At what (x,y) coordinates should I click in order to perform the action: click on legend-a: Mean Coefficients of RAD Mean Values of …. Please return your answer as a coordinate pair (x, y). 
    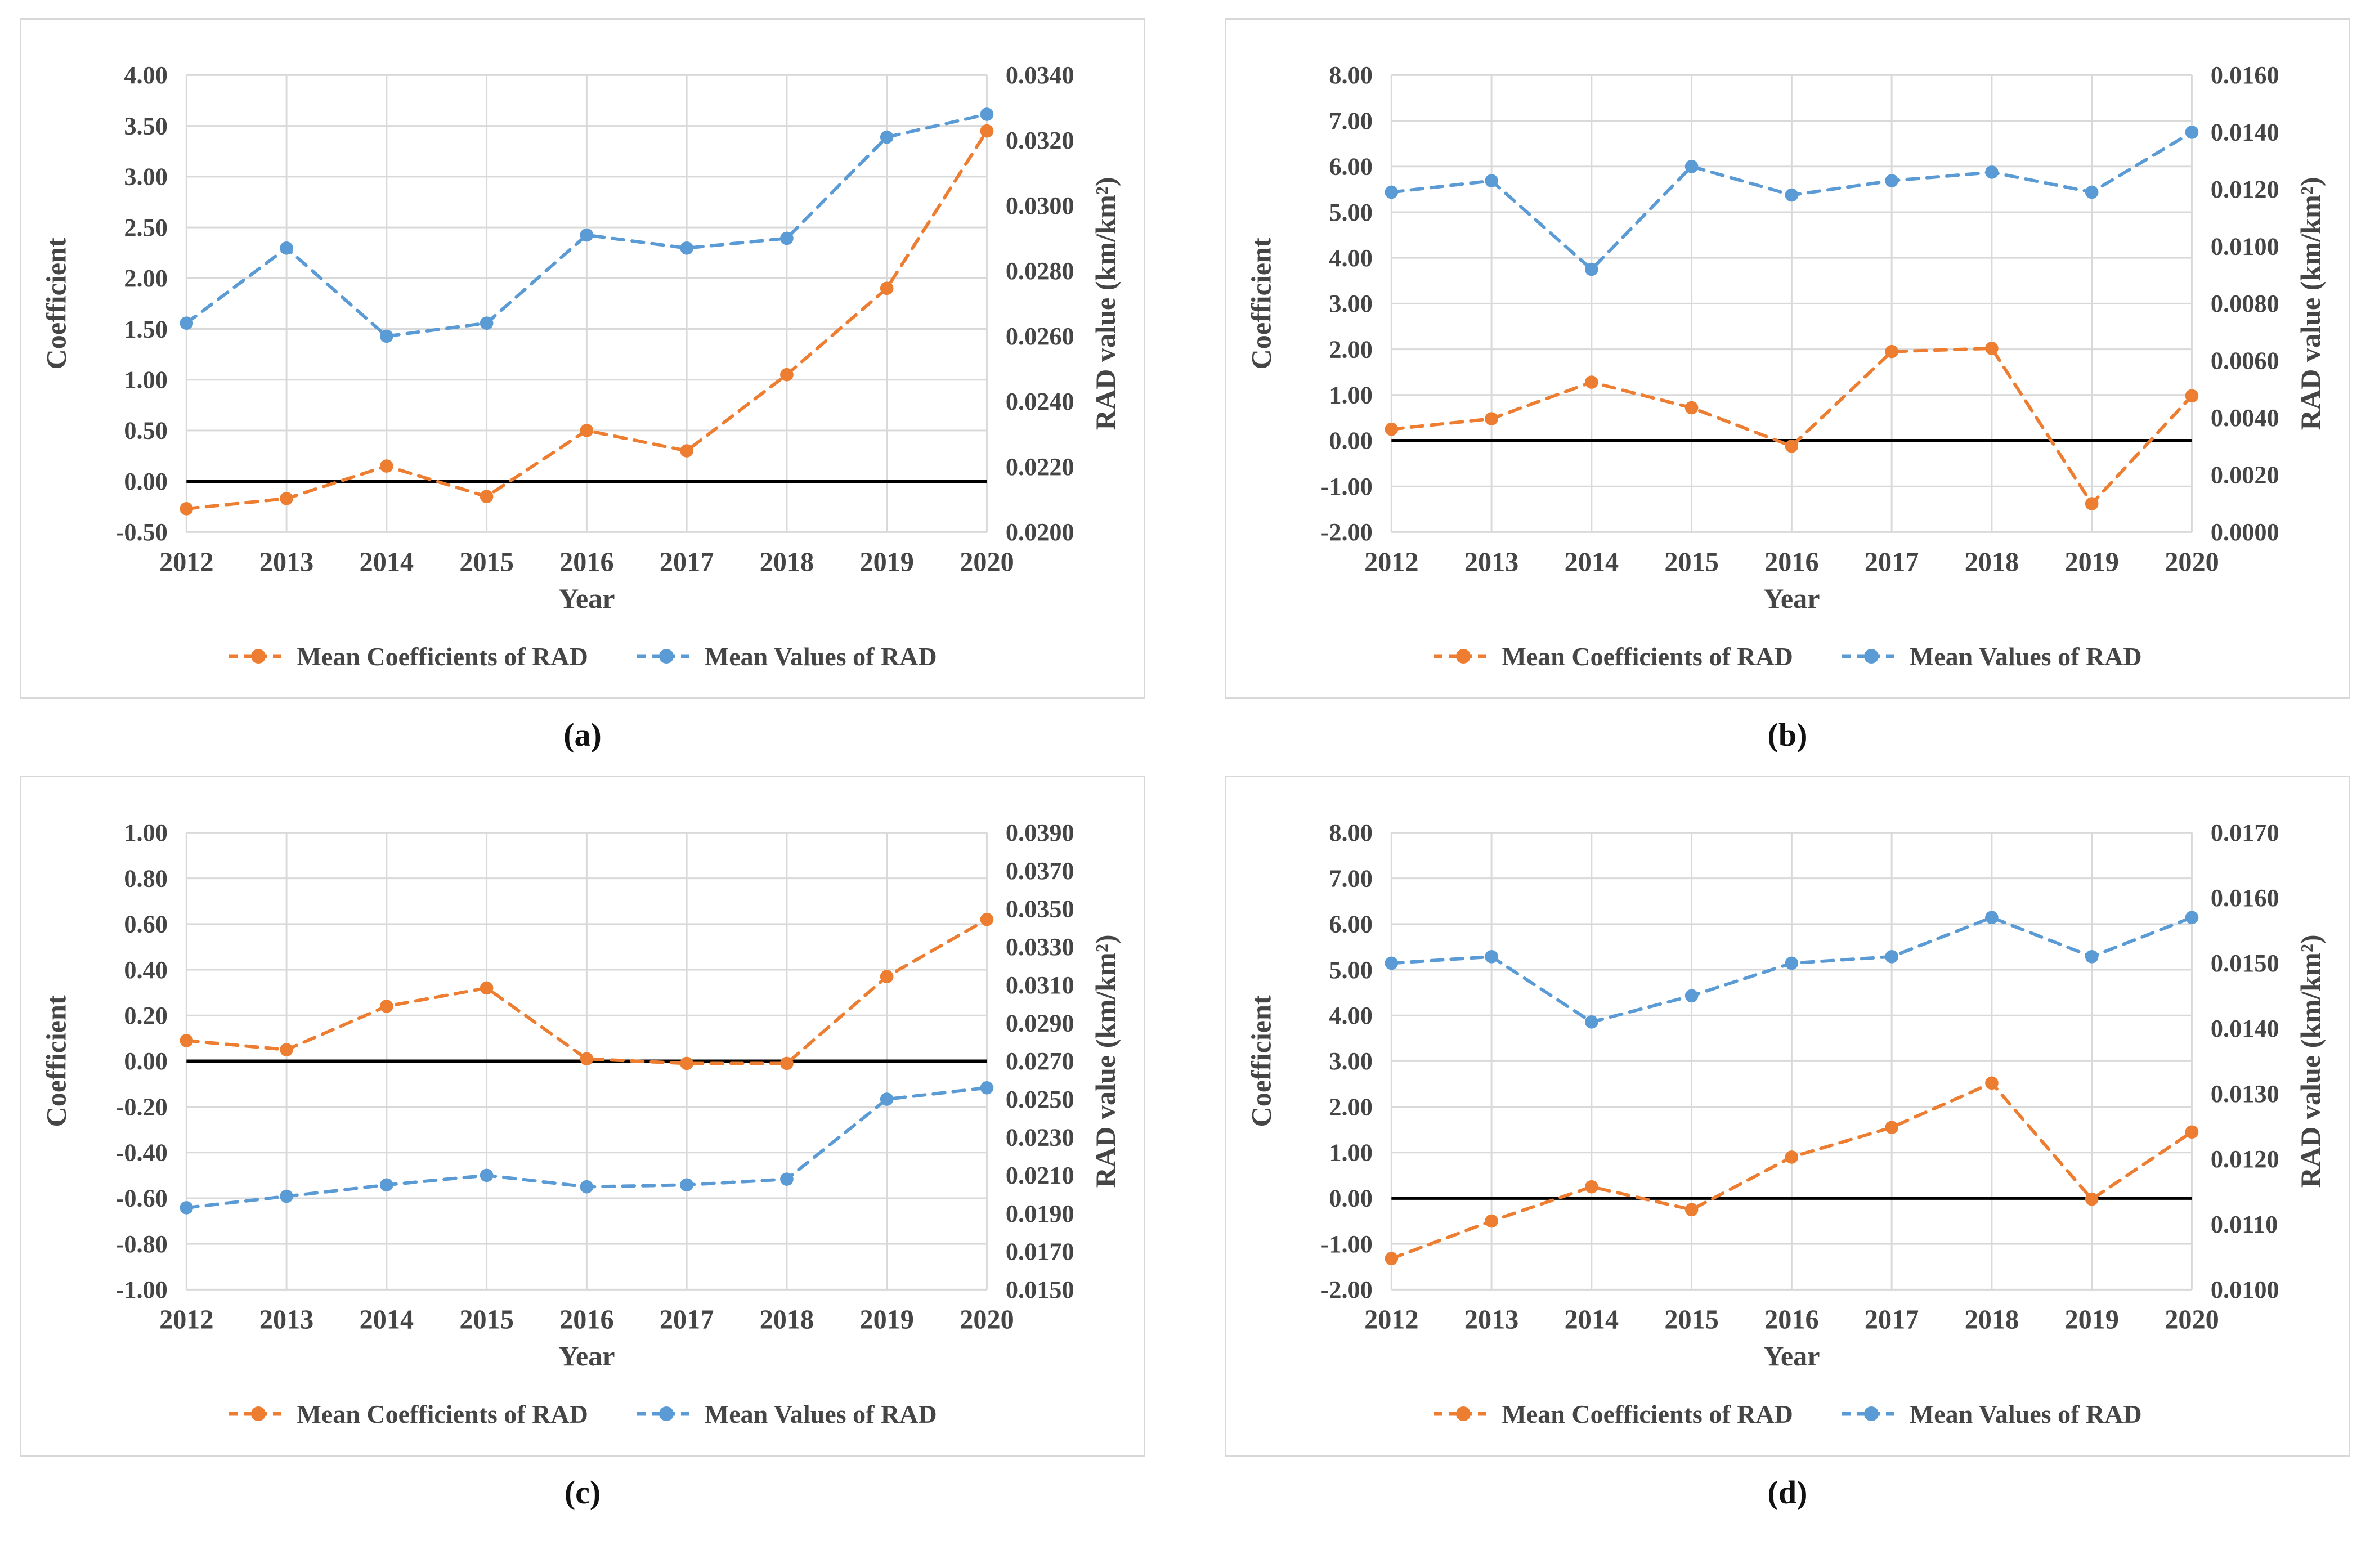
    Looking at the image, I should click on (582, 656).